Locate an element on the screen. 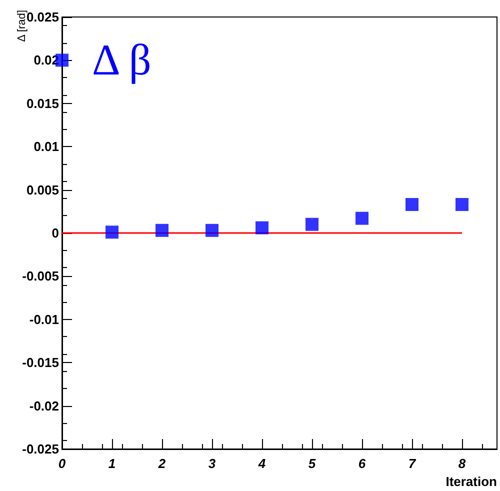 This screenshot has width=500, height=491. y-tick-label: 0.005 is located at coordinates (42, 190).